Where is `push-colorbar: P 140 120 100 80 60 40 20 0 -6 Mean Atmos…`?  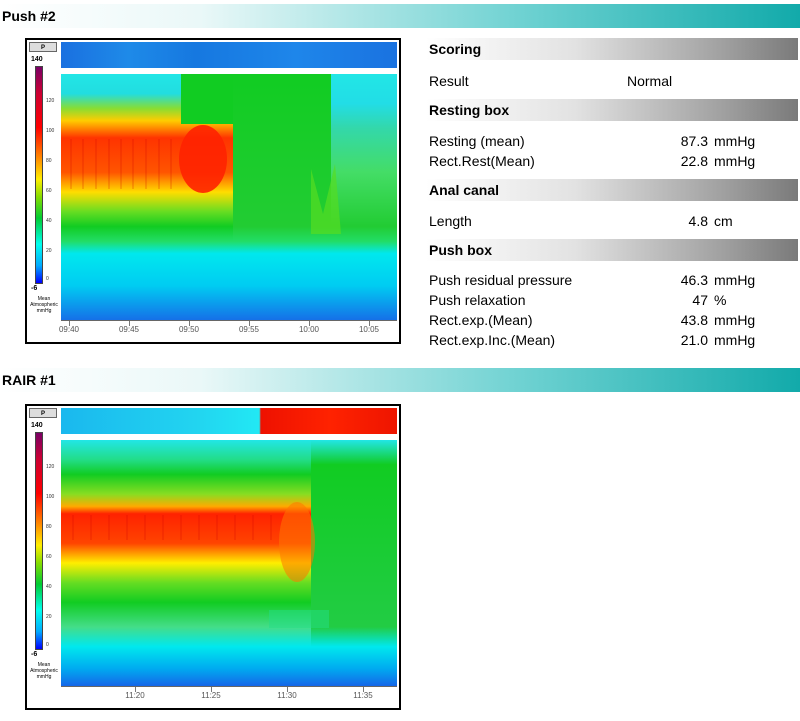
push-colorbar: P 140 120 100 80 60 40 20 0 -6 Mean Atmos… is located at coordinates (44, 191).